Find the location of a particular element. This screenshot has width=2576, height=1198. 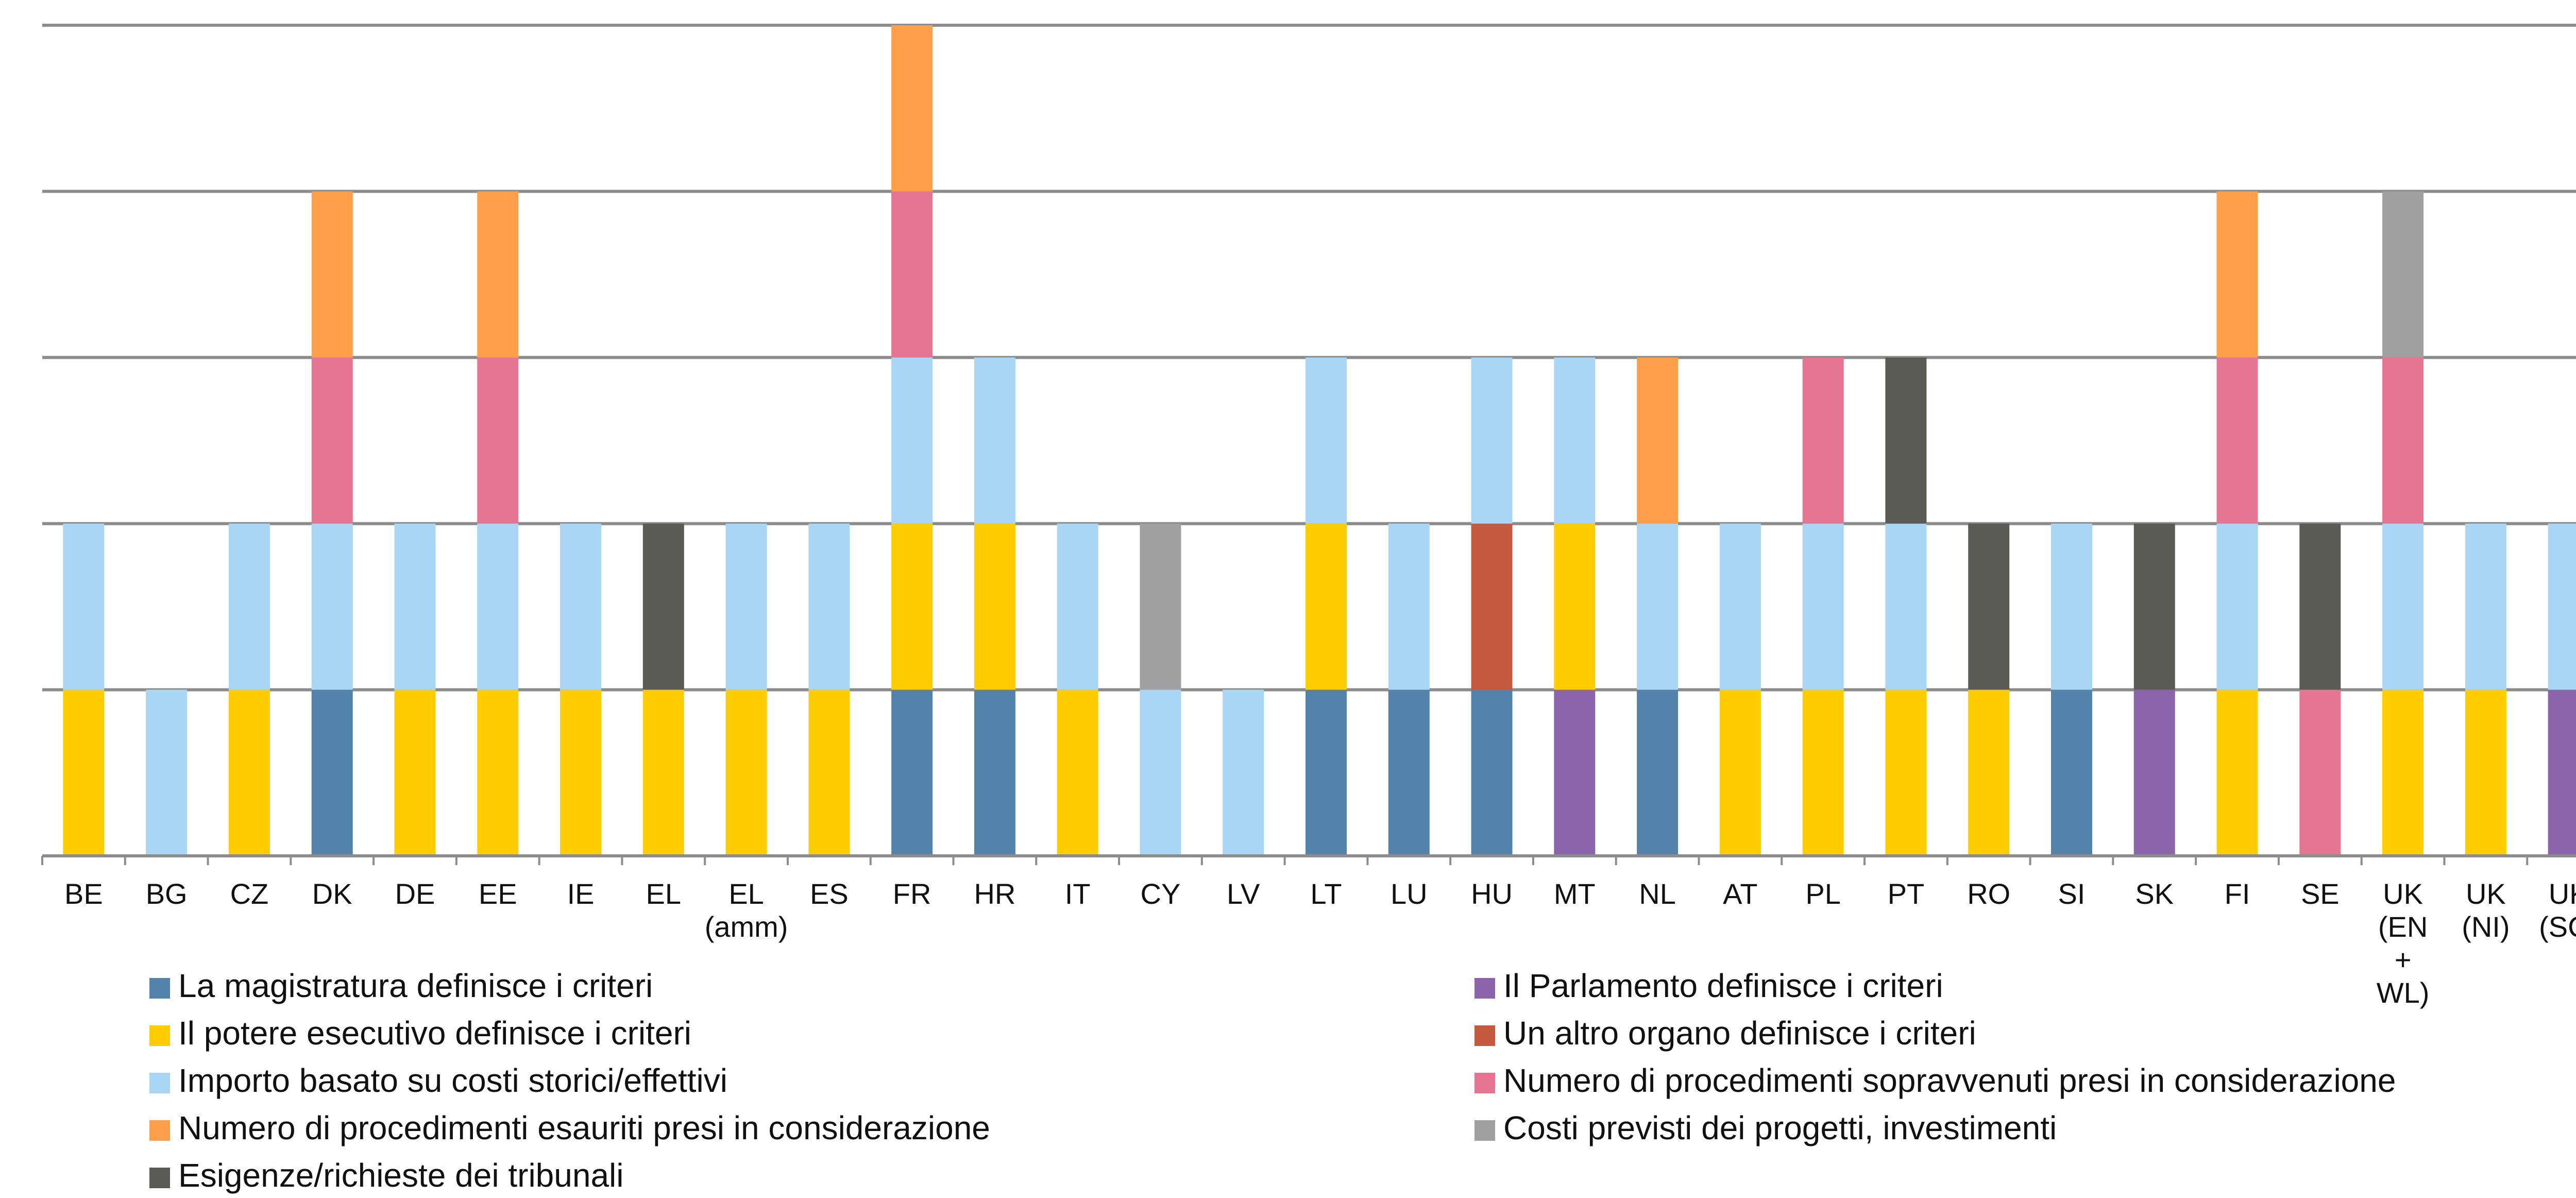

x-tick-label: UK (NI) is located at coordinates (2486, 910).